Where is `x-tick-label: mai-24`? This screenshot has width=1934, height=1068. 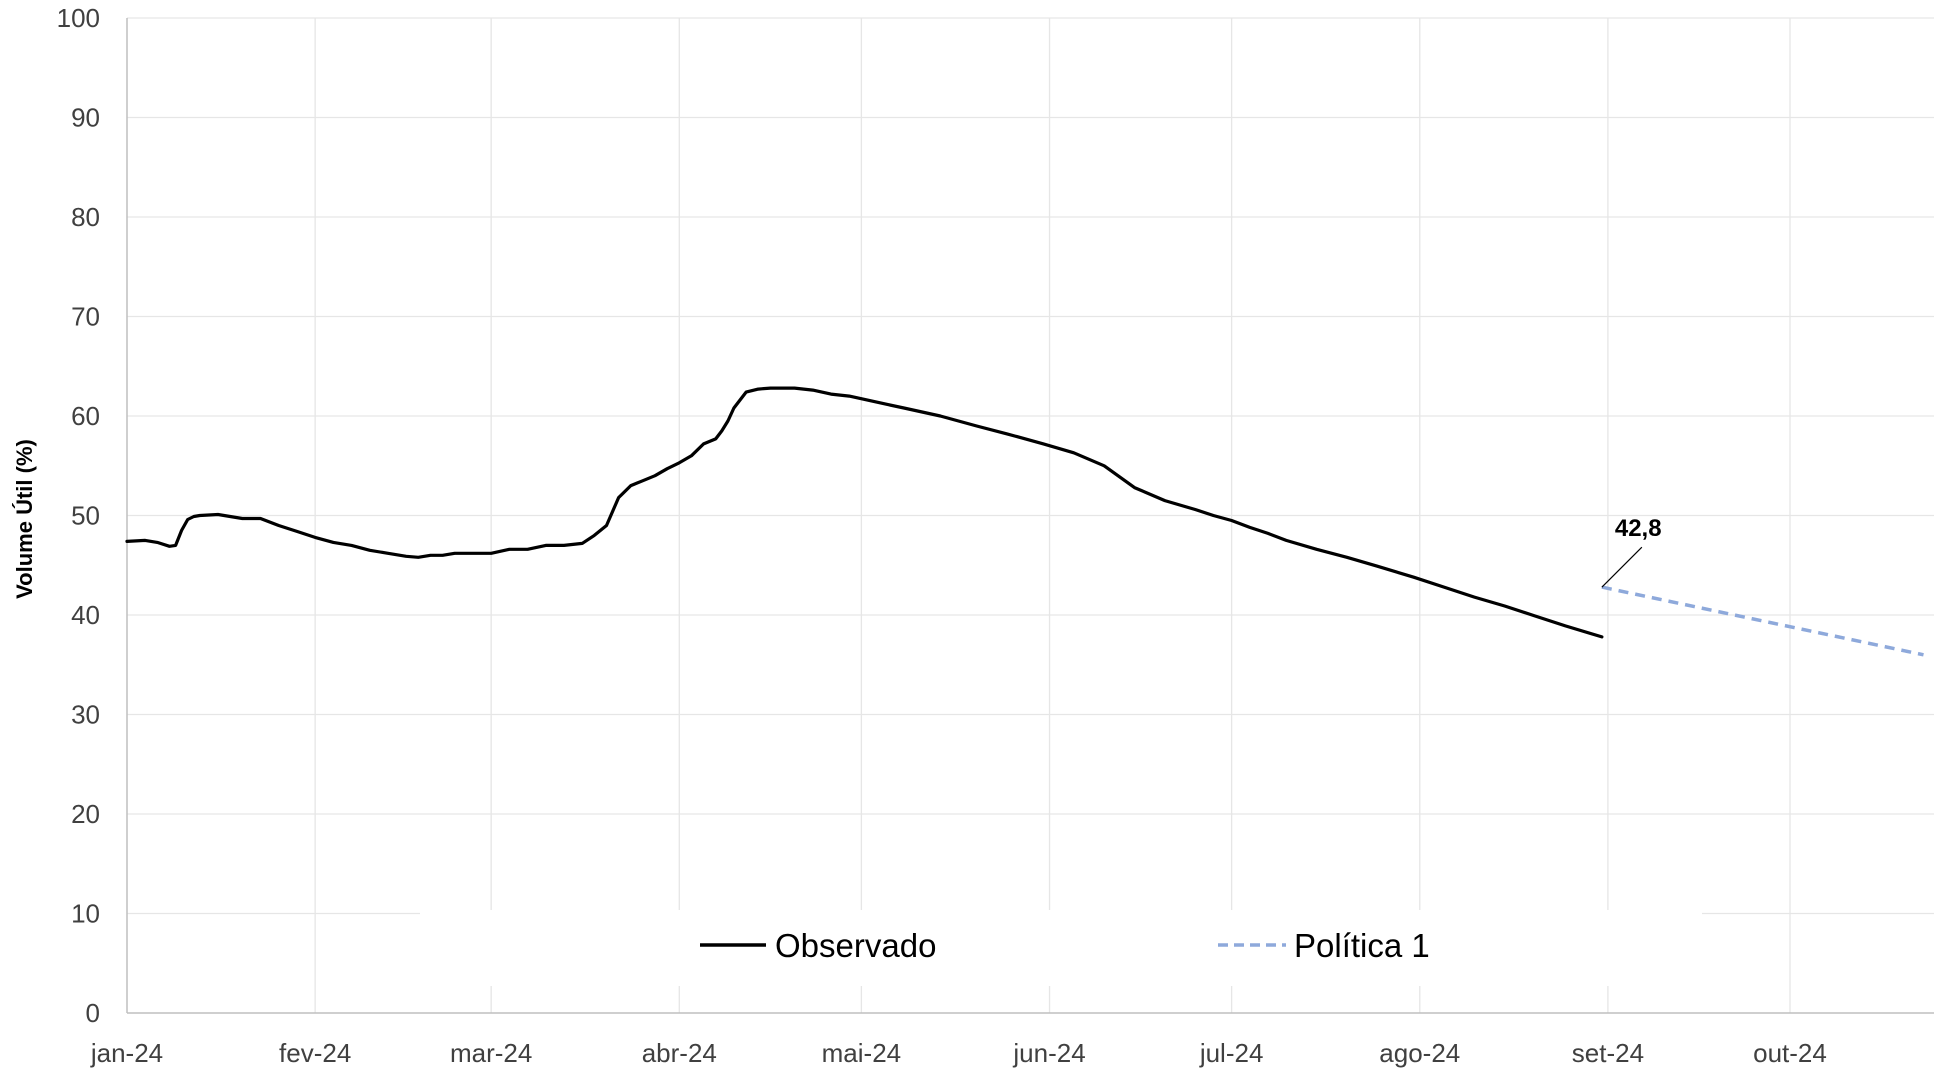 x-tick-label: mai-24 is located at coordinates (861, 1053).